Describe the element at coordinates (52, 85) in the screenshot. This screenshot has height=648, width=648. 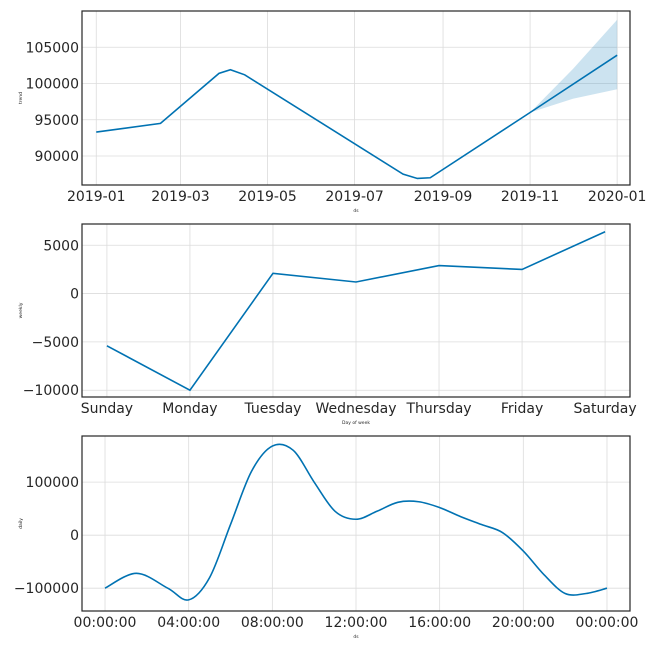
I see `trend-y-tick-label: 100000` at that location.